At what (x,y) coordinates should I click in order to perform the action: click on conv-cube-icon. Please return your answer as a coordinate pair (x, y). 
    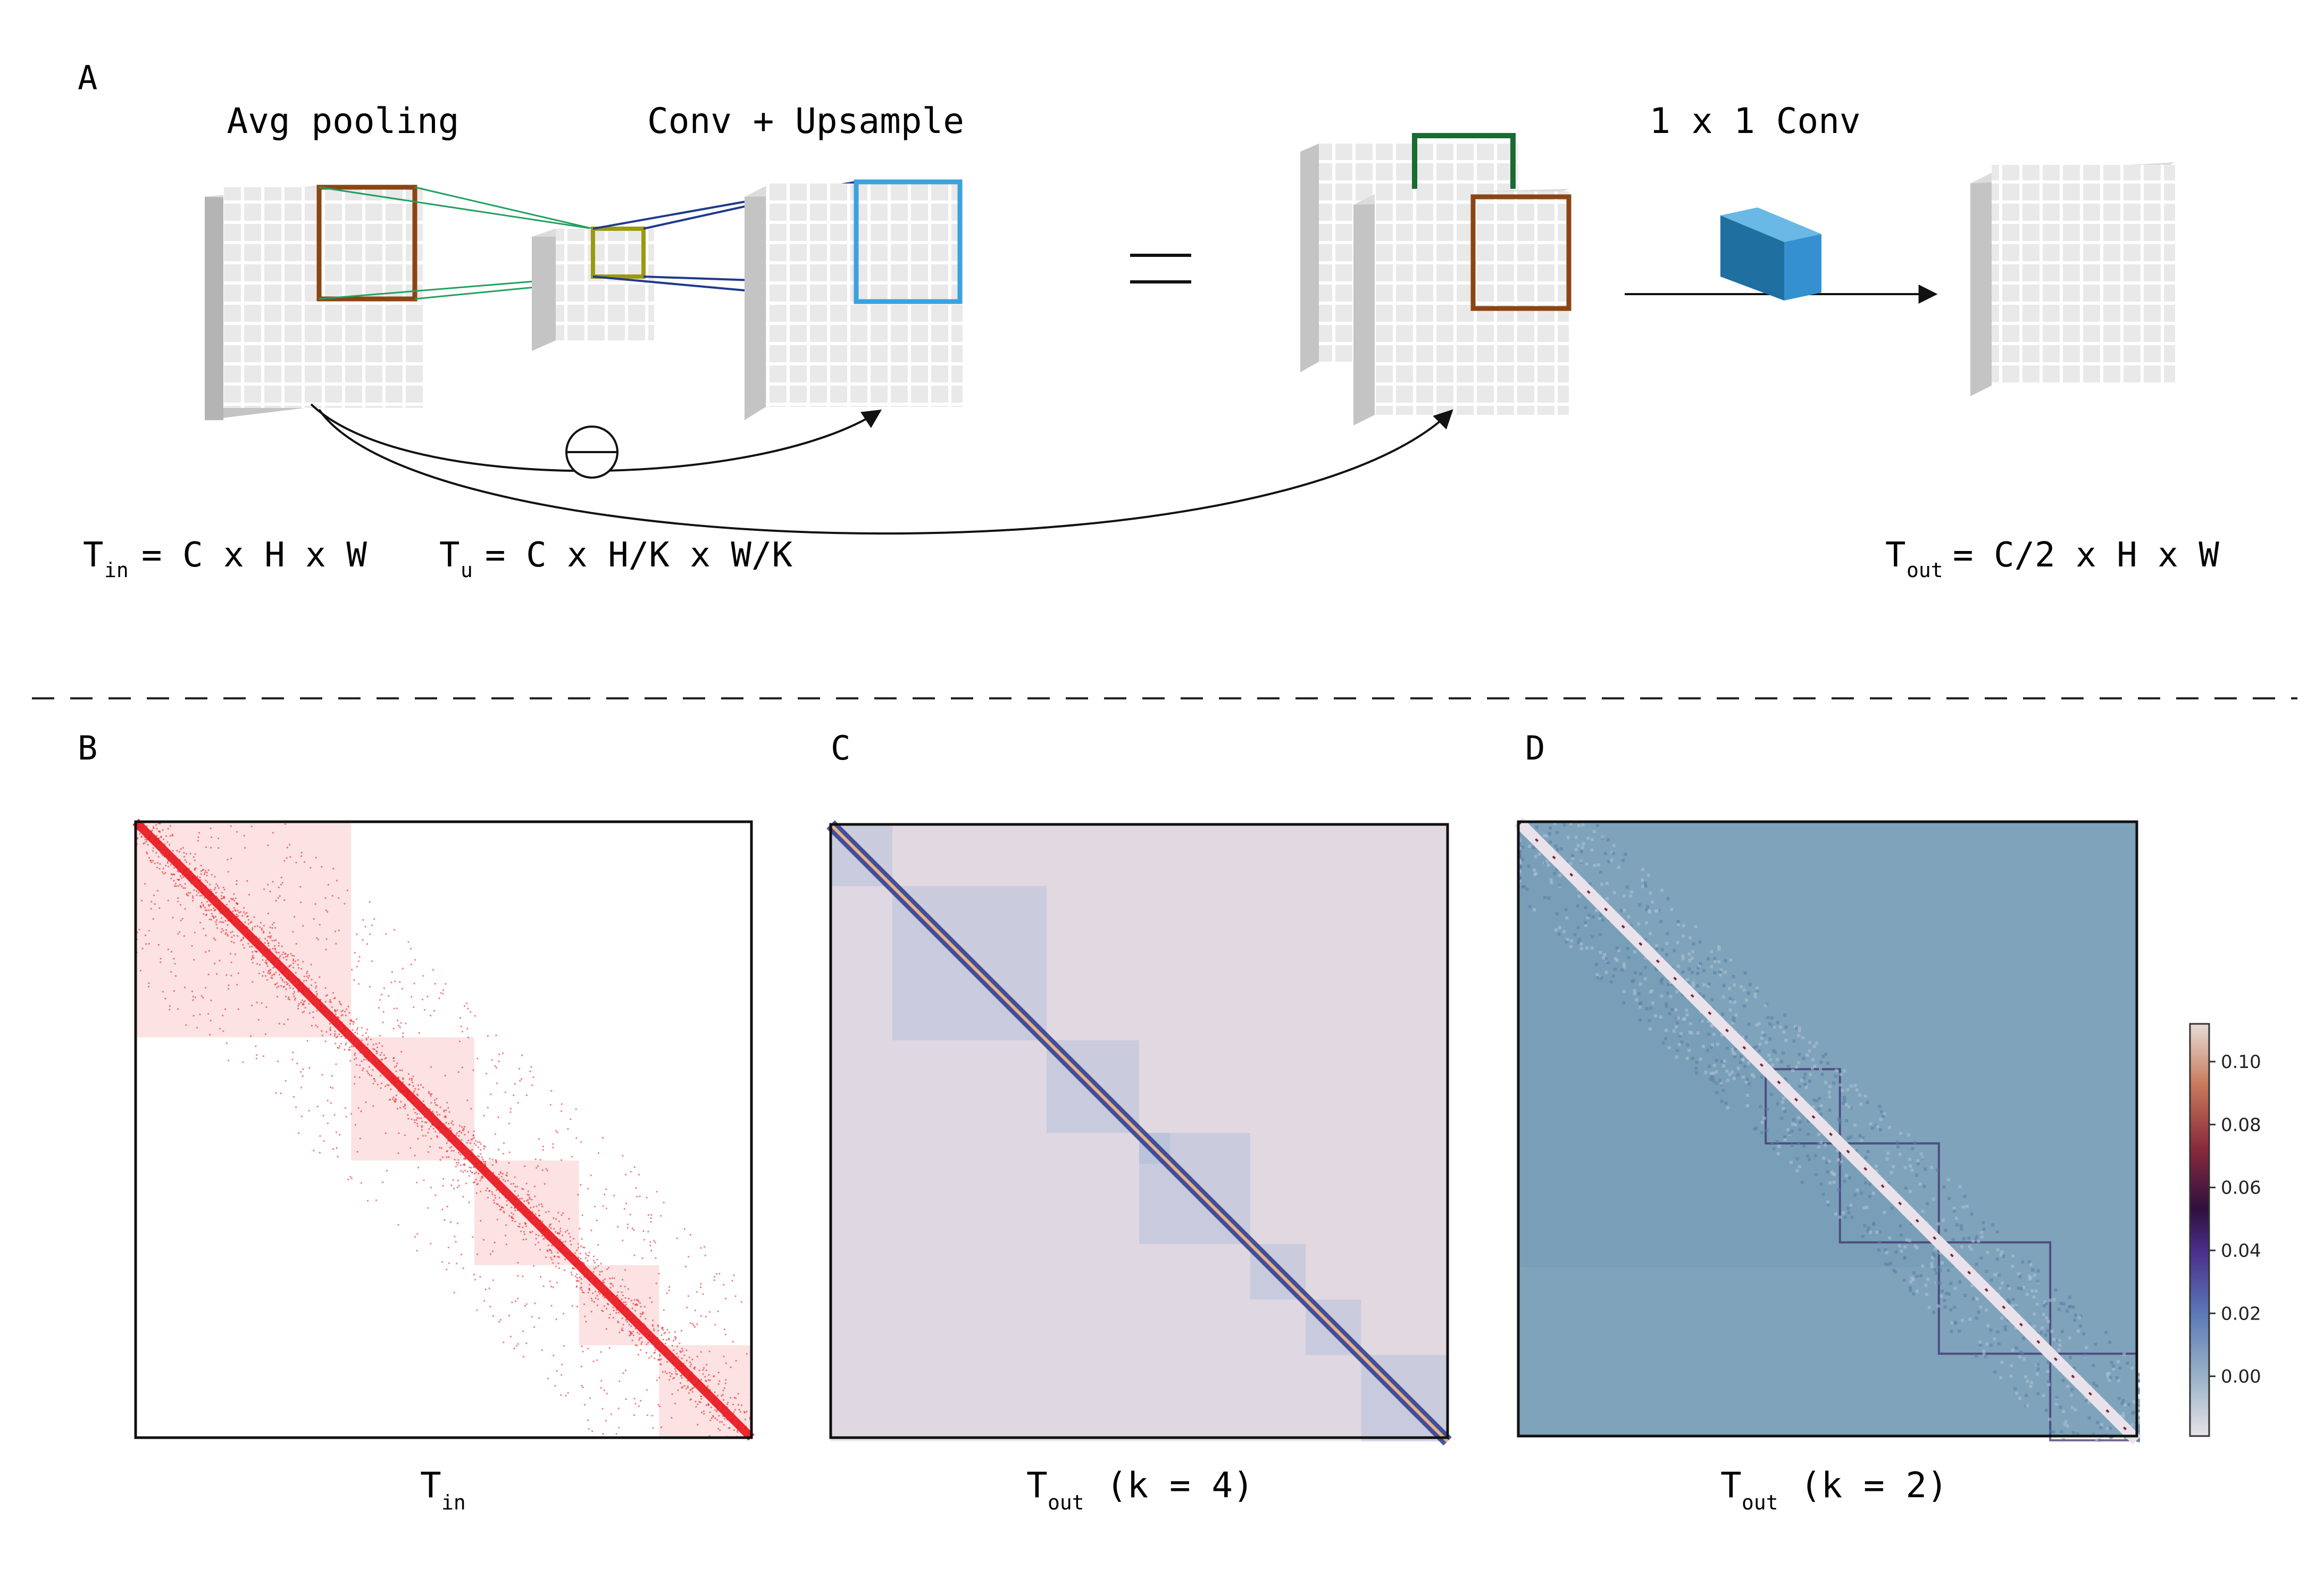
    Looking at the image, I should click on (1771, 254).